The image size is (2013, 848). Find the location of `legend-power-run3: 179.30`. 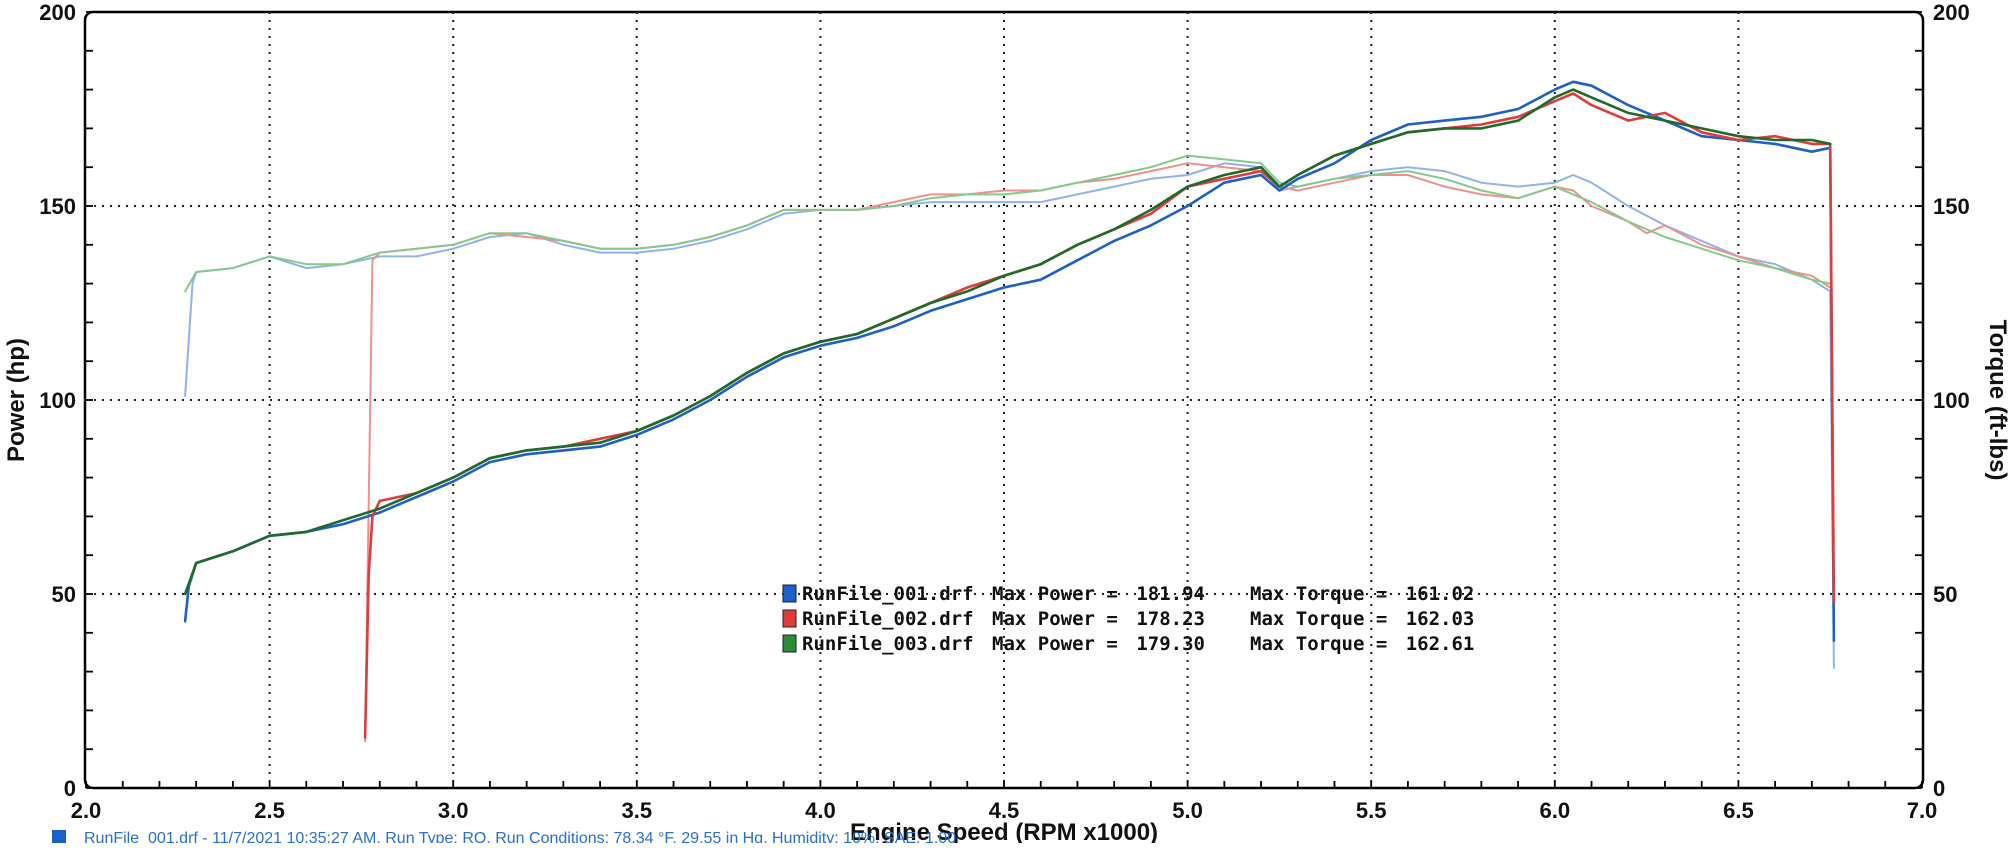

legend-power-run3: 179.30 is located at coordinates (1170, 644).